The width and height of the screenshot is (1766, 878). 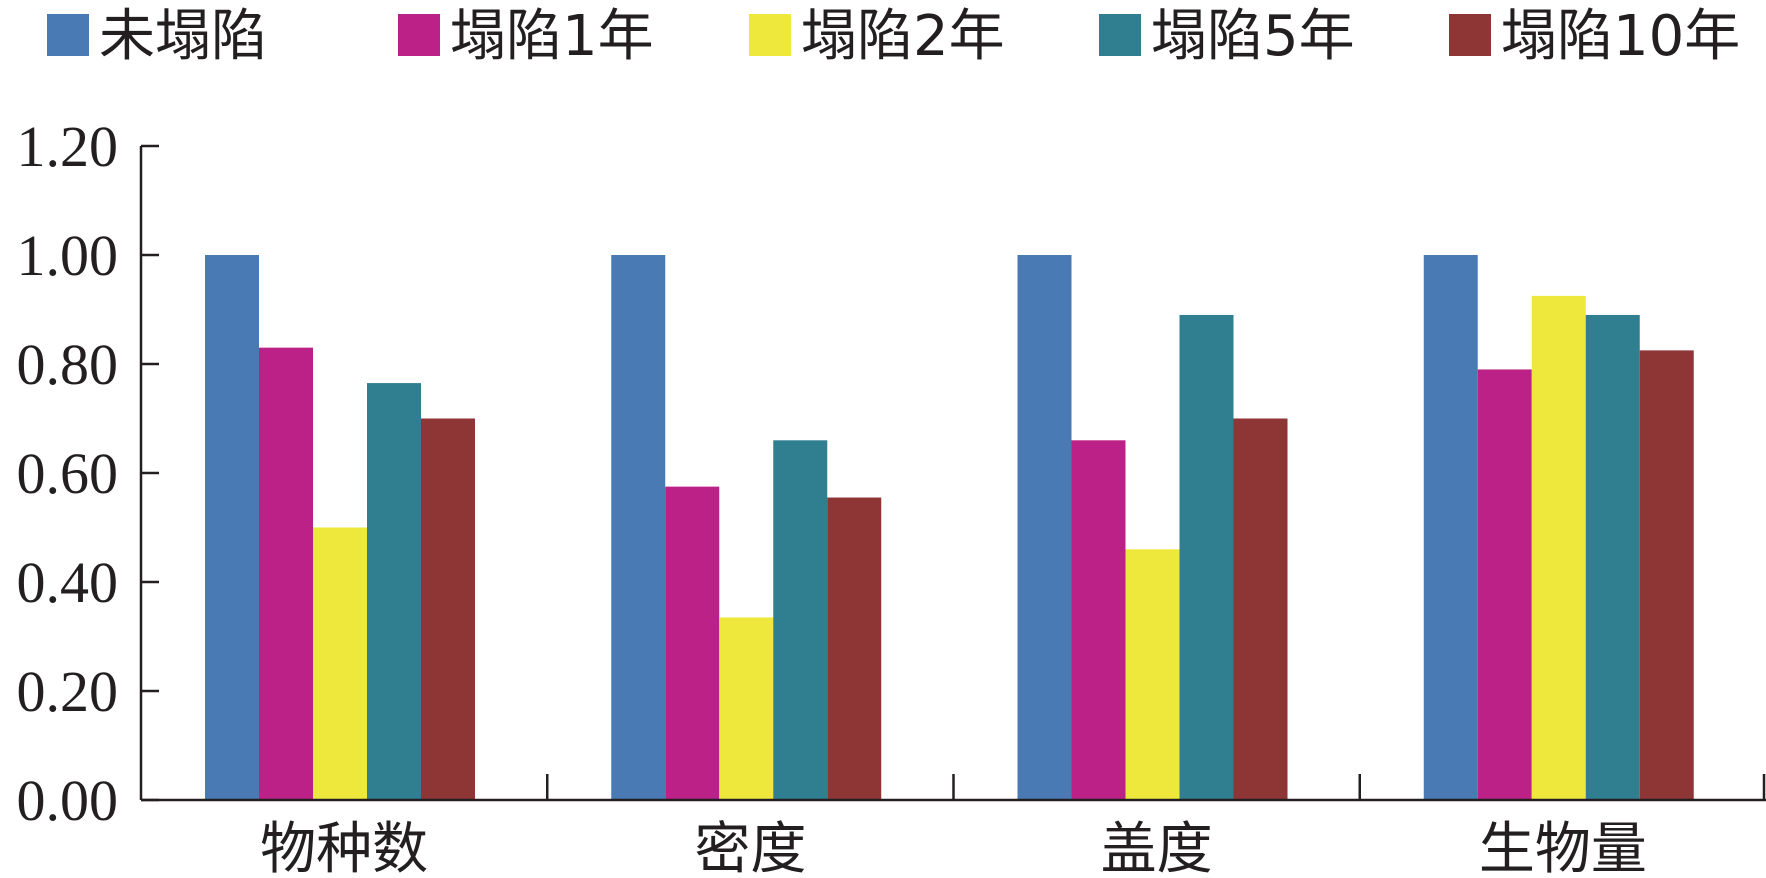 What do you see at coordinates (68, 364) in the screenshot?
I see `y-tick-label: 0.80` at bounding box center [68, 364].